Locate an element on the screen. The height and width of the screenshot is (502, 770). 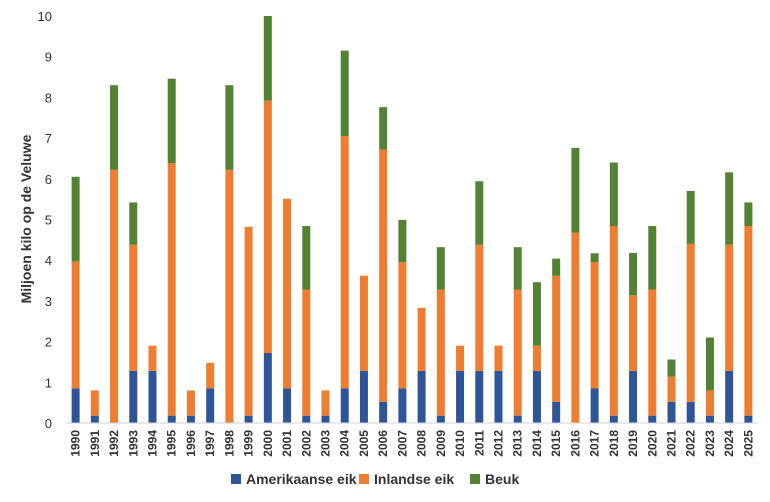
legend-label: Amerikaanse eik is located at coordinates (301, 479).